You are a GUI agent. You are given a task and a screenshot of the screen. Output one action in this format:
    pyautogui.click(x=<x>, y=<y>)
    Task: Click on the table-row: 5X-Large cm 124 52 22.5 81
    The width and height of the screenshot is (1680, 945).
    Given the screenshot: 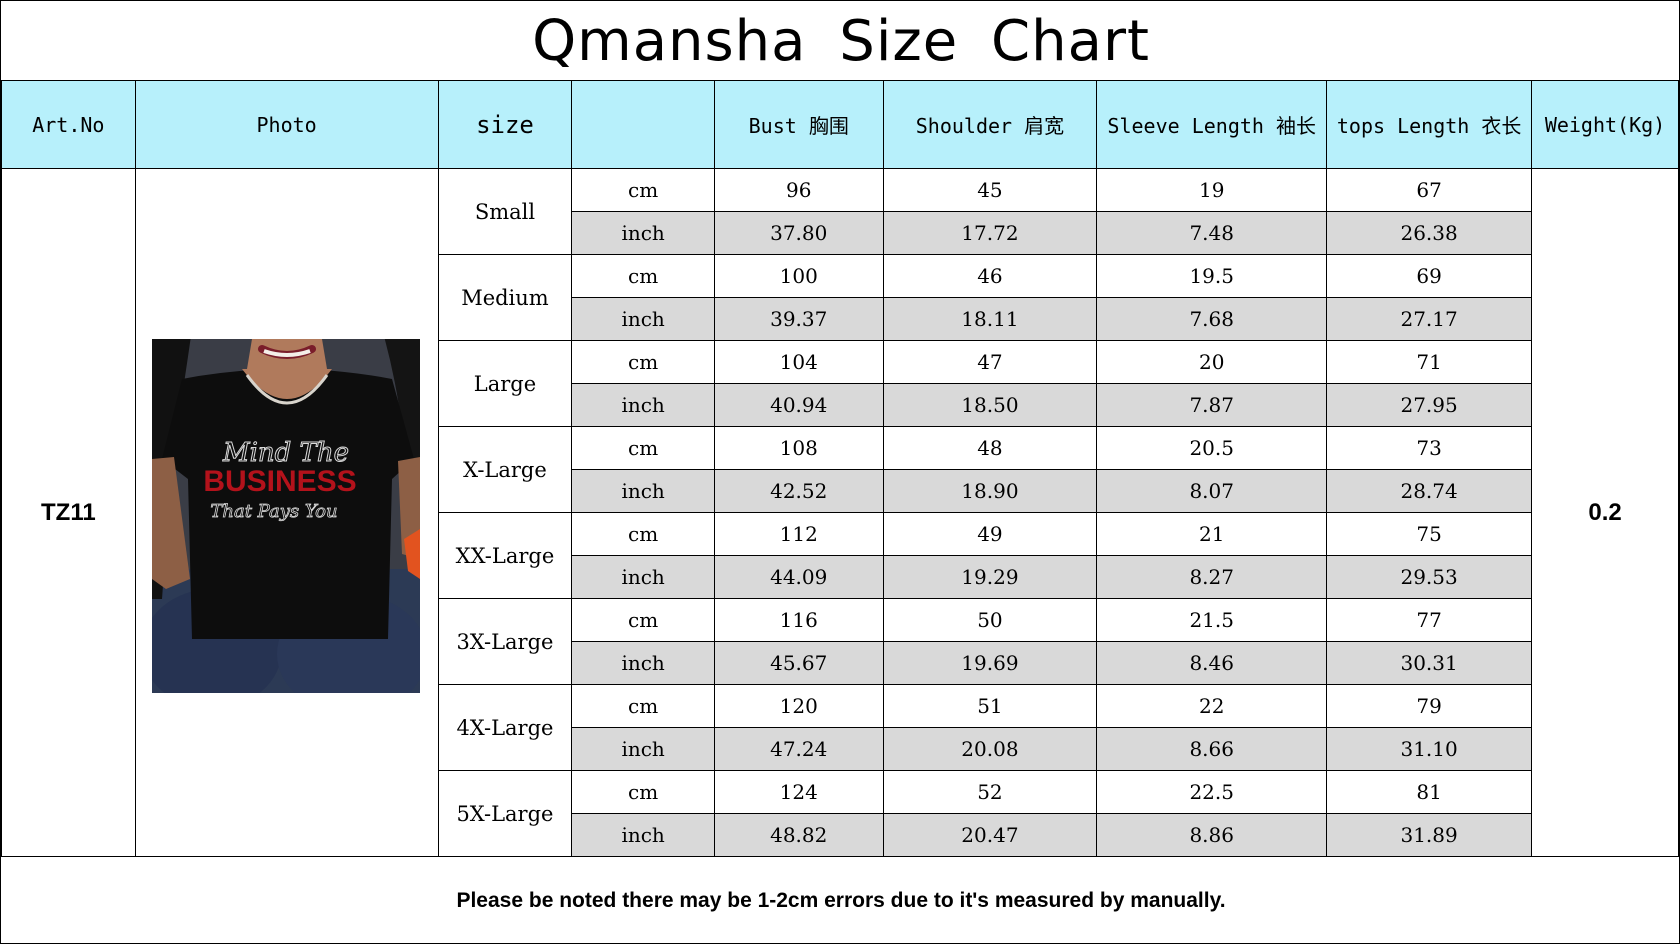 What is the action you would take?
    pyautogui.click(x=840, y=813)
    